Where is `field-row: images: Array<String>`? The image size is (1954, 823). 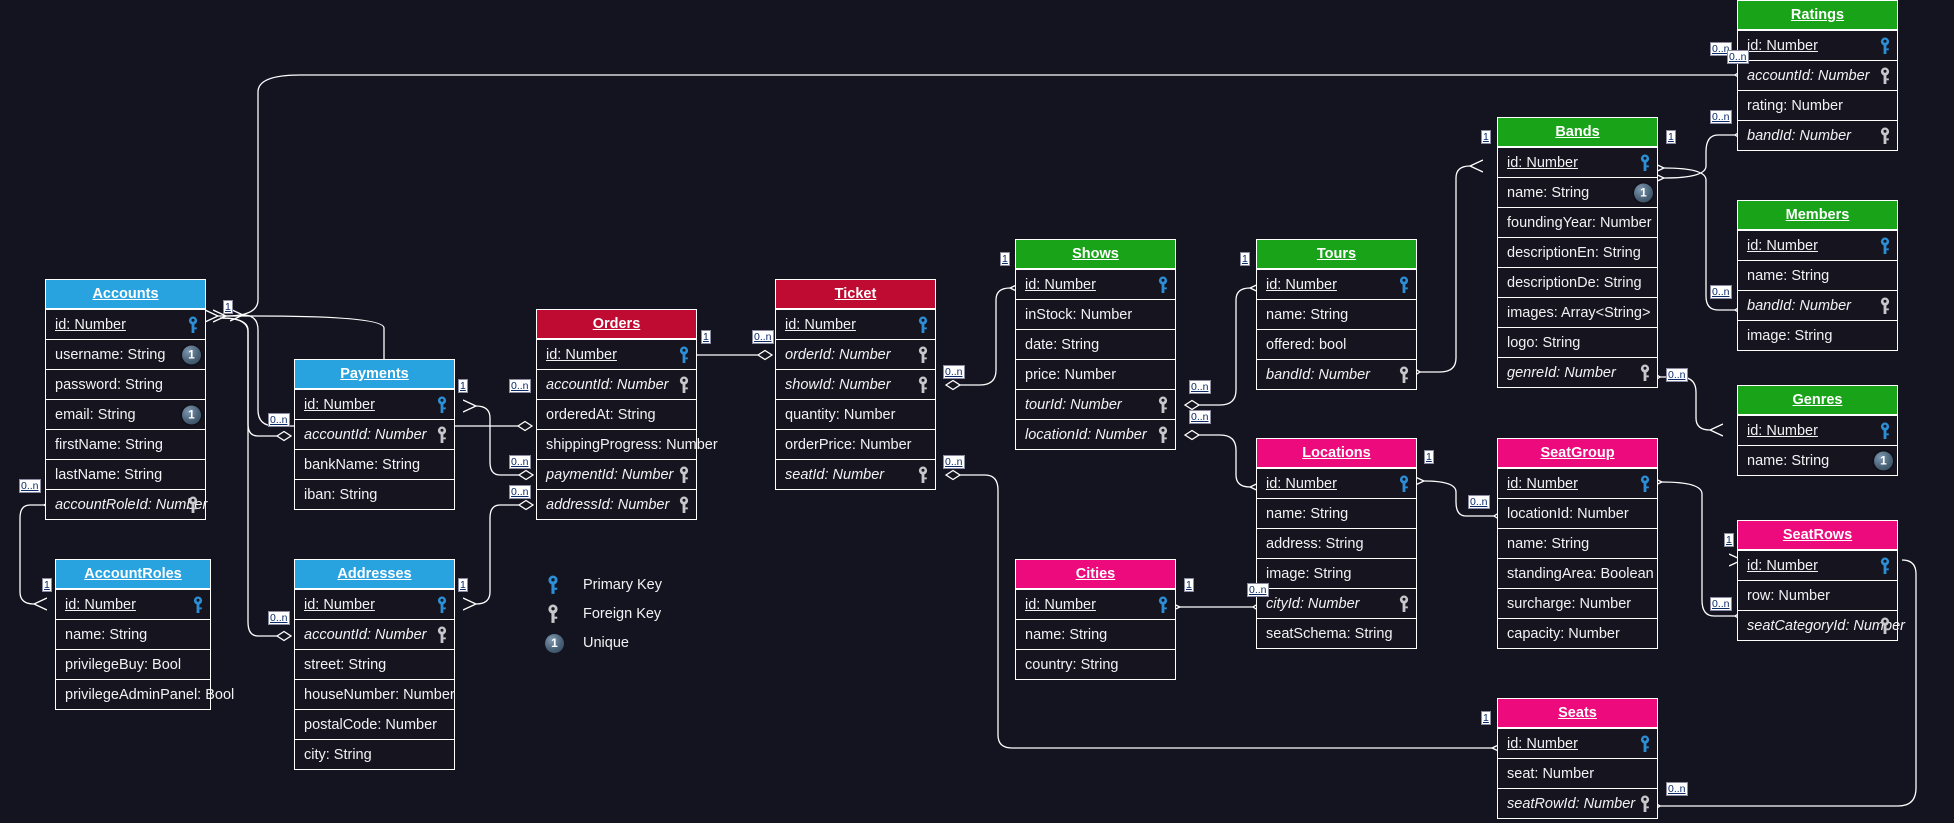 field-row: images: Array<String> is located at coordinates (1577, 312).